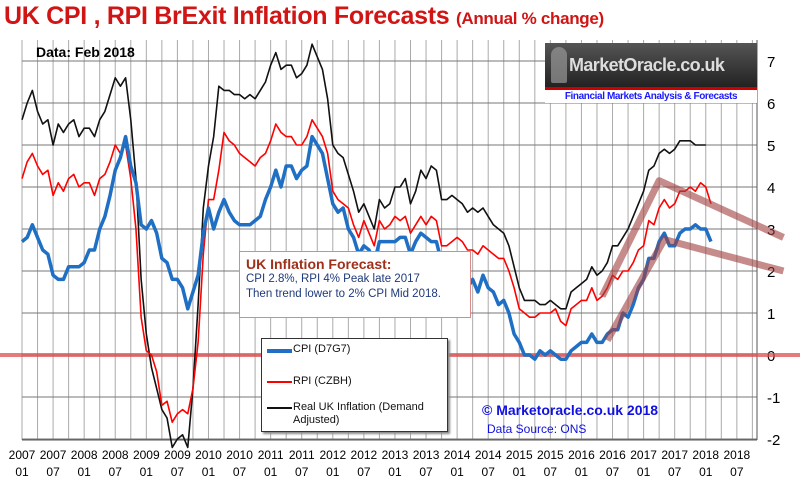 The image size is (800, 494). What do you see at coordinates (651, 96) in the screenshot?
I see `logo-tagline: Financial Markets Analysis & Forecasts` at bounding box center [651, 96].